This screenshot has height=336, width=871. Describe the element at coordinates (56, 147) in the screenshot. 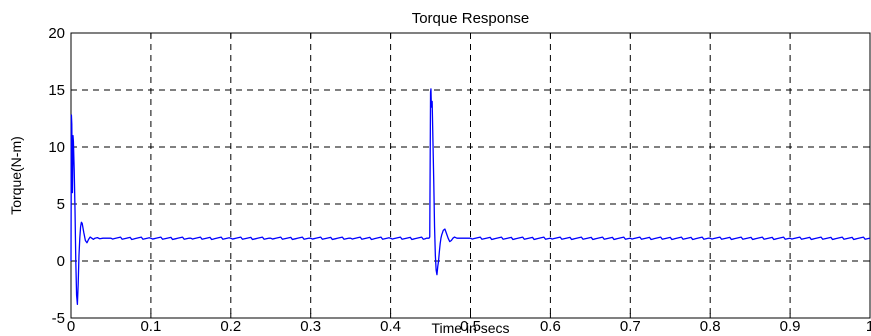

I see `y-tick-label: 10` at that location.